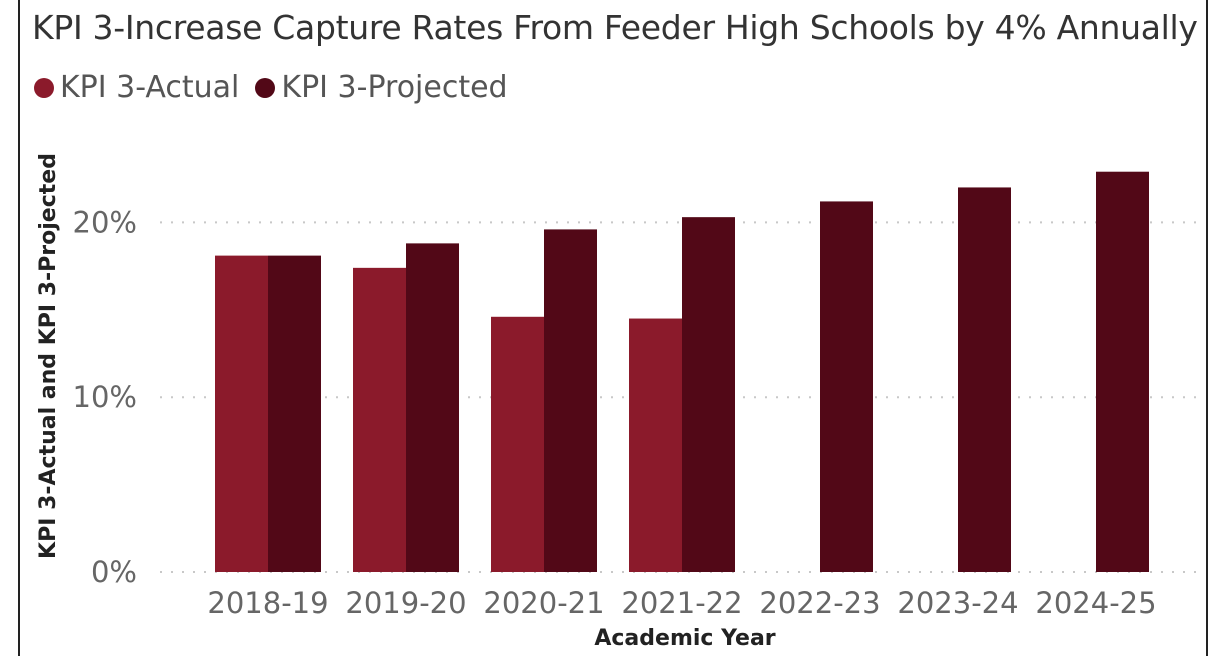 The width and height of the screenshot is (1214, 656). What do you see at coordinates (265, 87) in the screenshot?
I see `legend-marker-projected` at bounding box center [265, 87].